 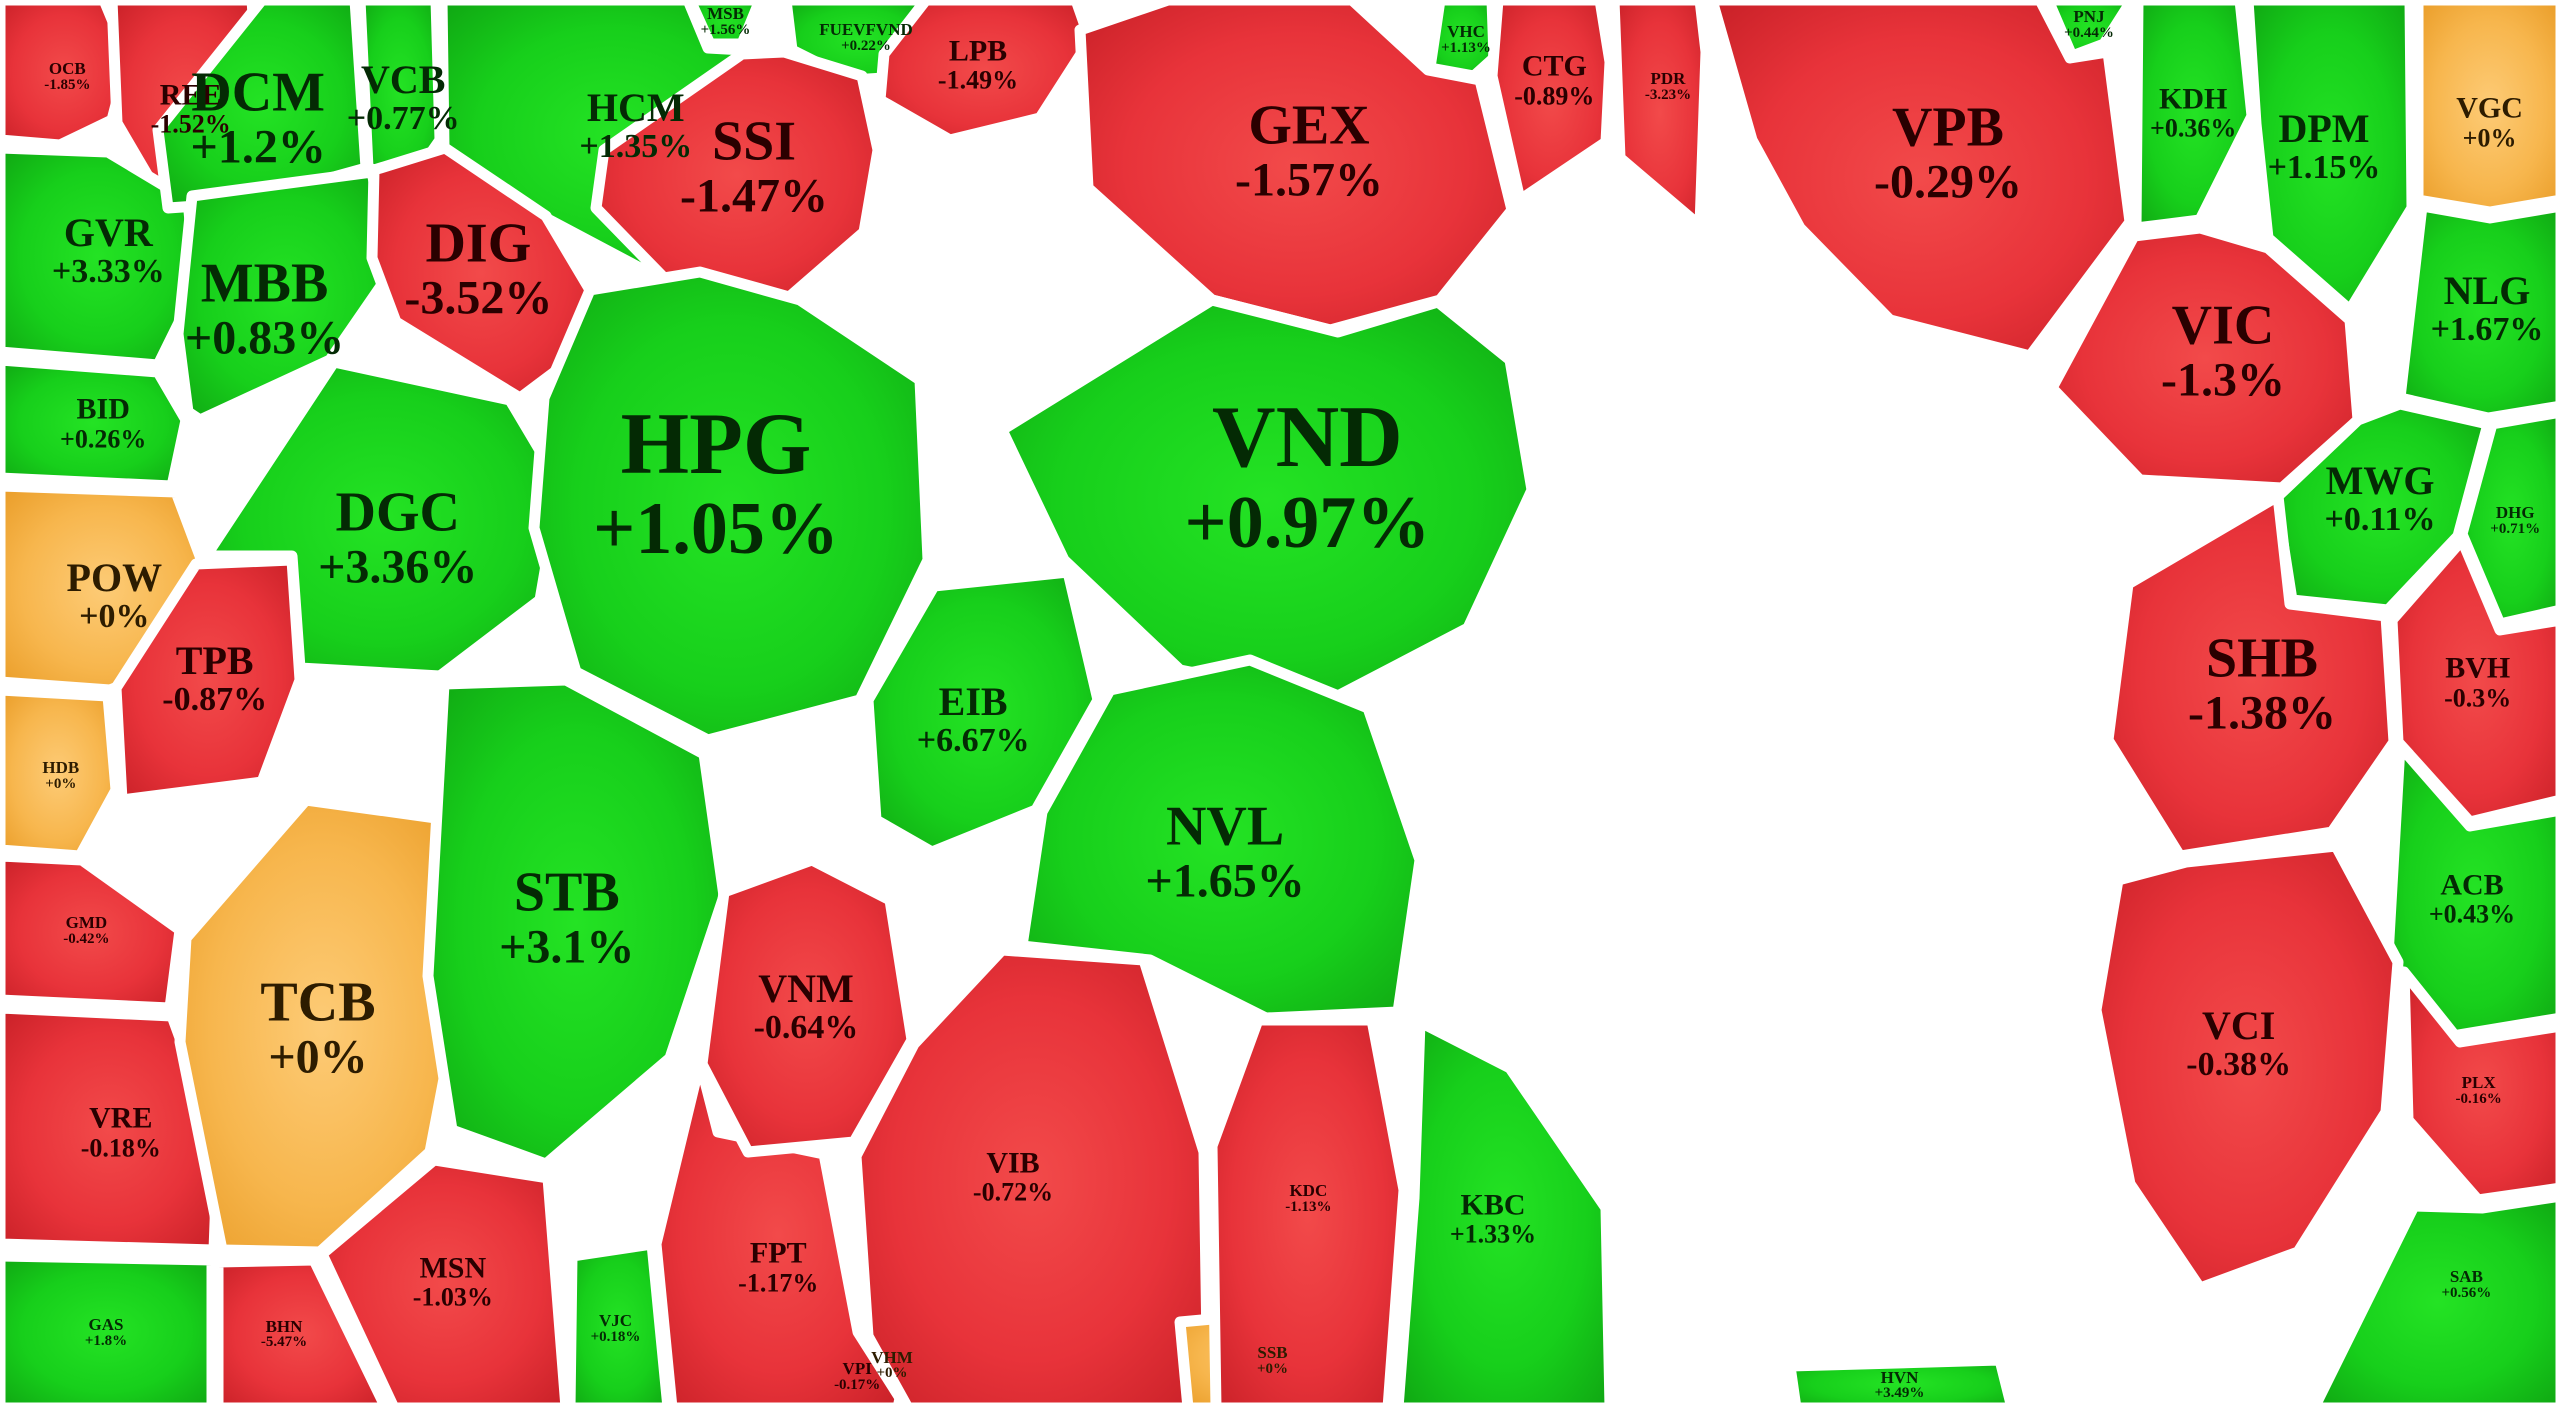 I want to click on treemap-cell-nlg, so click(x=2477, y=312).